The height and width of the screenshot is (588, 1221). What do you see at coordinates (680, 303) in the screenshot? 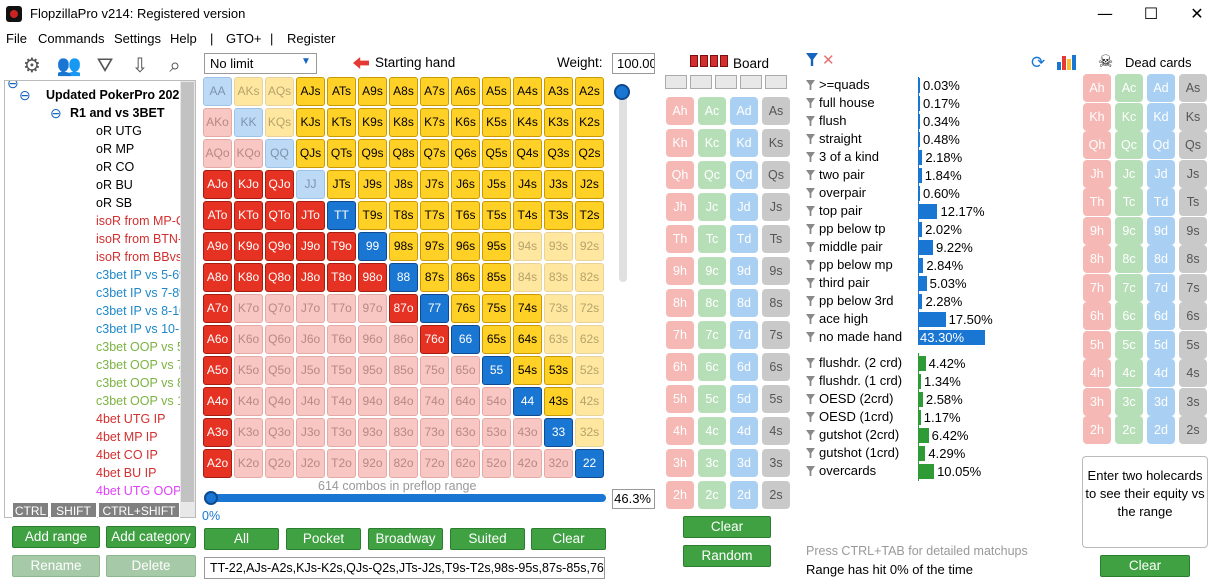
I see `board-card: 8h` at bounding box center [680, 303].